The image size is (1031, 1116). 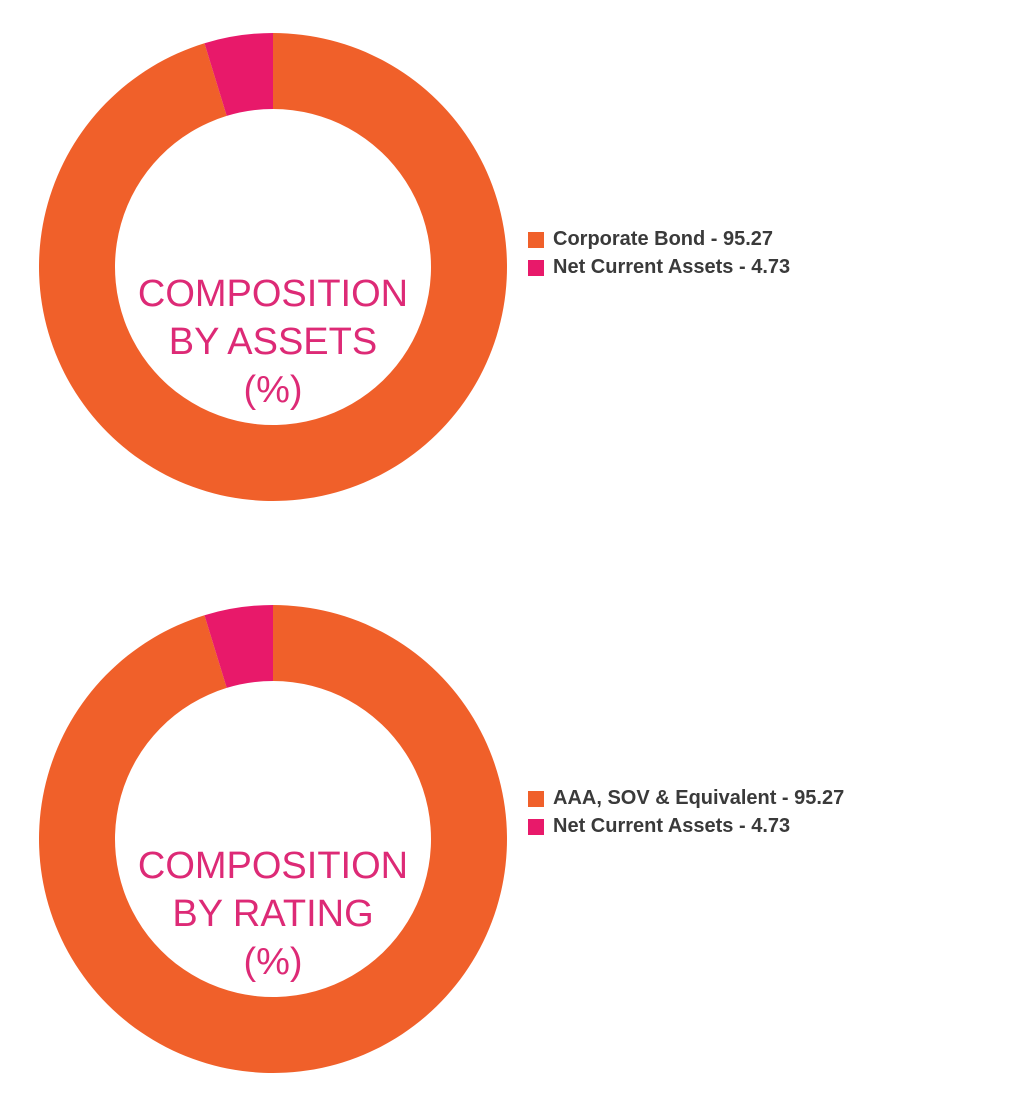 I want to click on legend-label-net-current-assets-rating: Net Current Assets - 4.73, so click(x=672, y=826).